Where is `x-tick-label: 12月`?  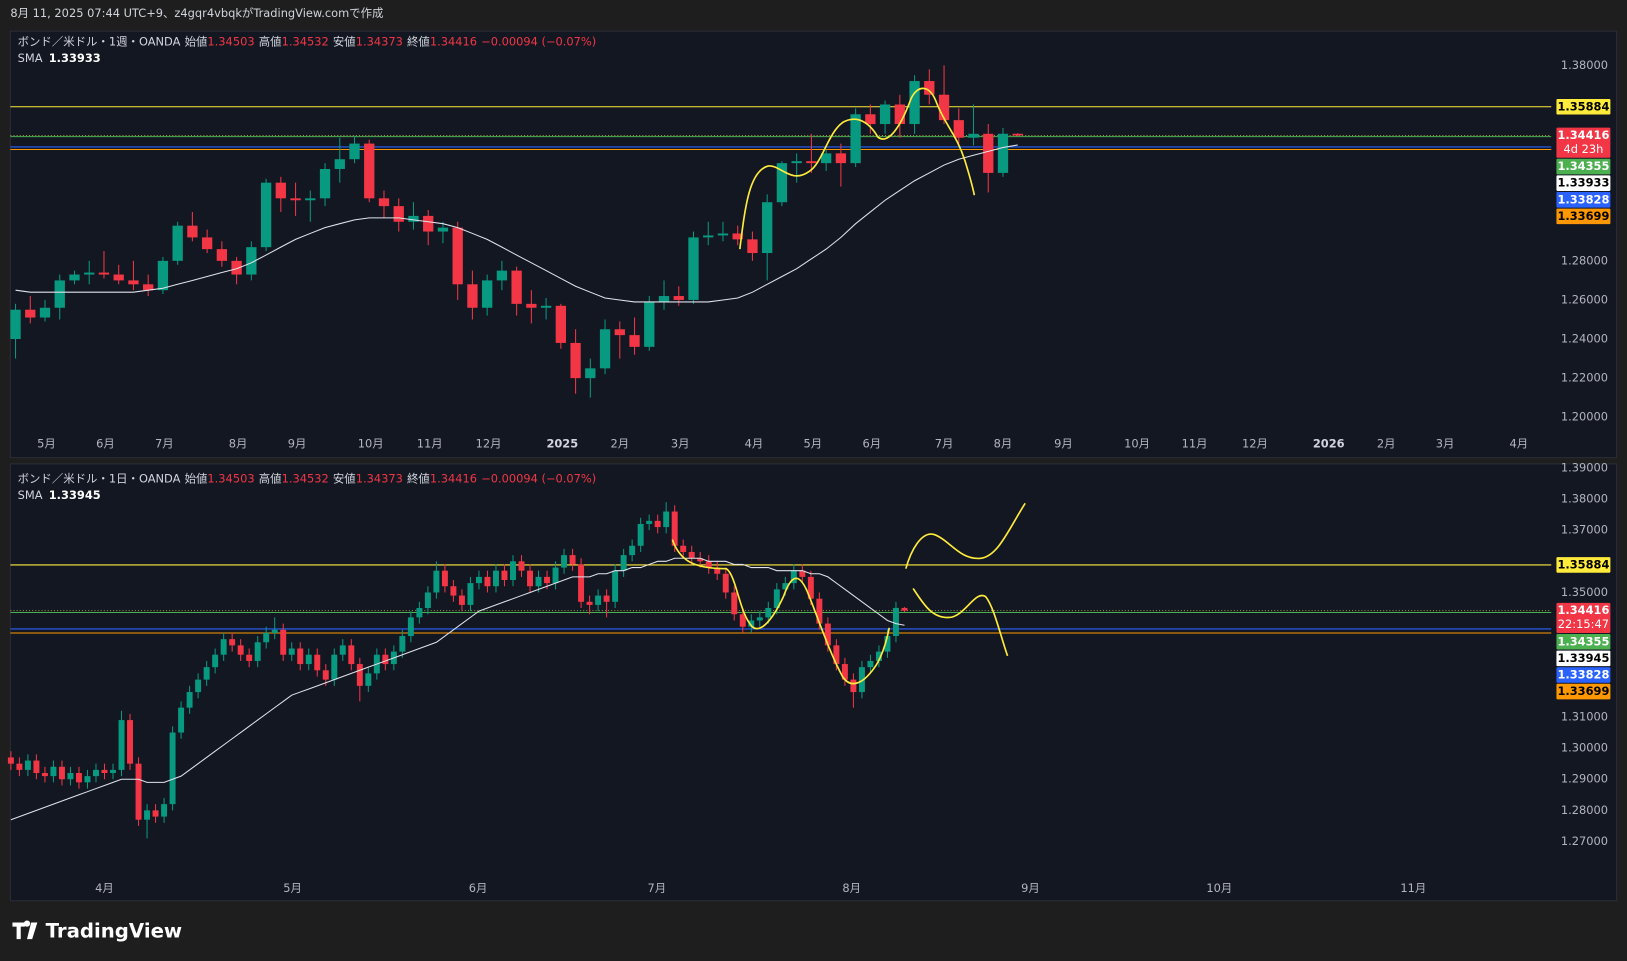 x-tick-label: 12月 is located at coordinates (1255, 444).